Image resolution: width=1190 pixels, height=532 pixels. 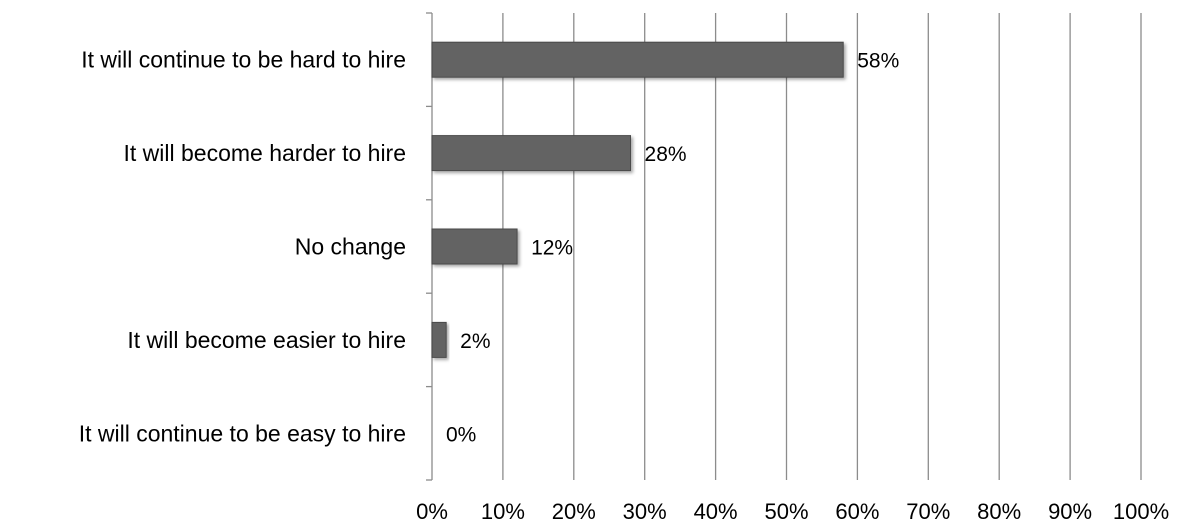 What do you see at coordinates (242, 433) in the screenshot?
I see `category-label: It will continue to be easy to hire` at bounding box center [242, 433].